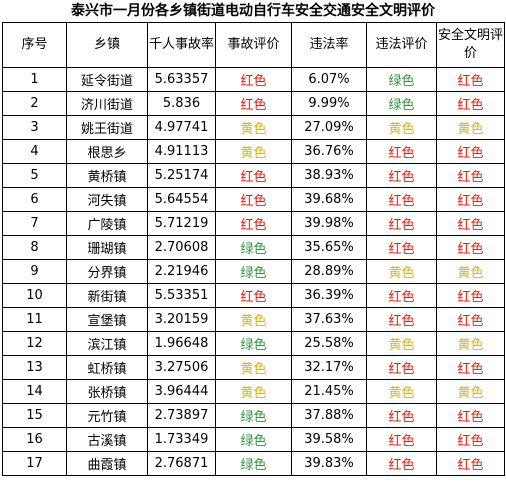  I want to click on table-row: 10 新街镇 5.53351 红色 36.39% 红色 红色, so click(253, 295).